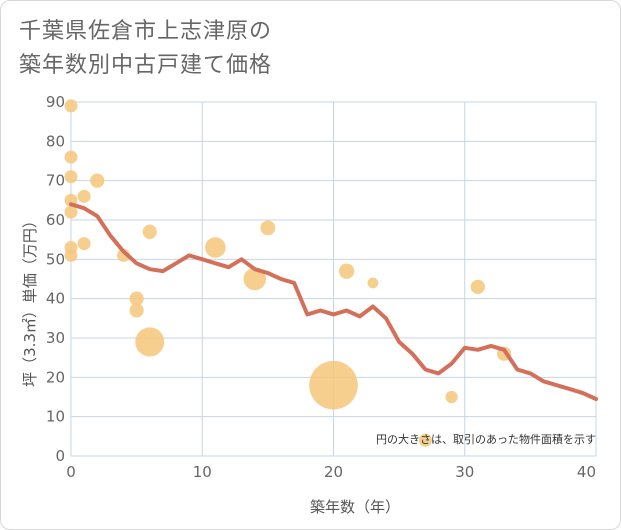 This screenshot has width=621, height=530. Describe the element at coordinates (146, 31) in the screenshot. I see `chart-title-line1: 千葉県佐倉市上志津原の` at that location.